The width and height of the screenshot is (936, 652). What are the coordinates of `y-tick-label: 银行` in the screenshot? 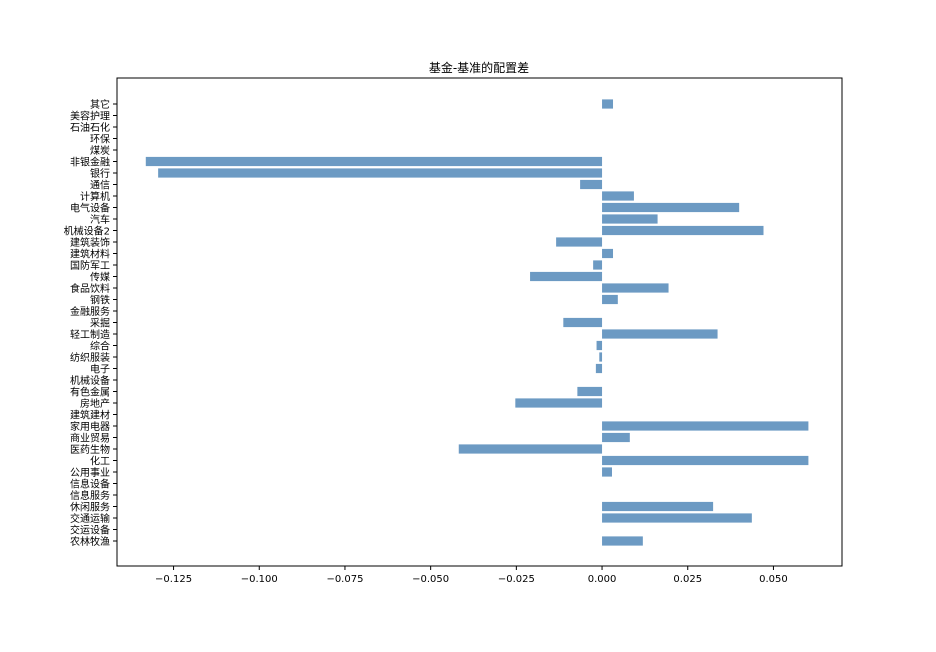 It's located at (100, 173).